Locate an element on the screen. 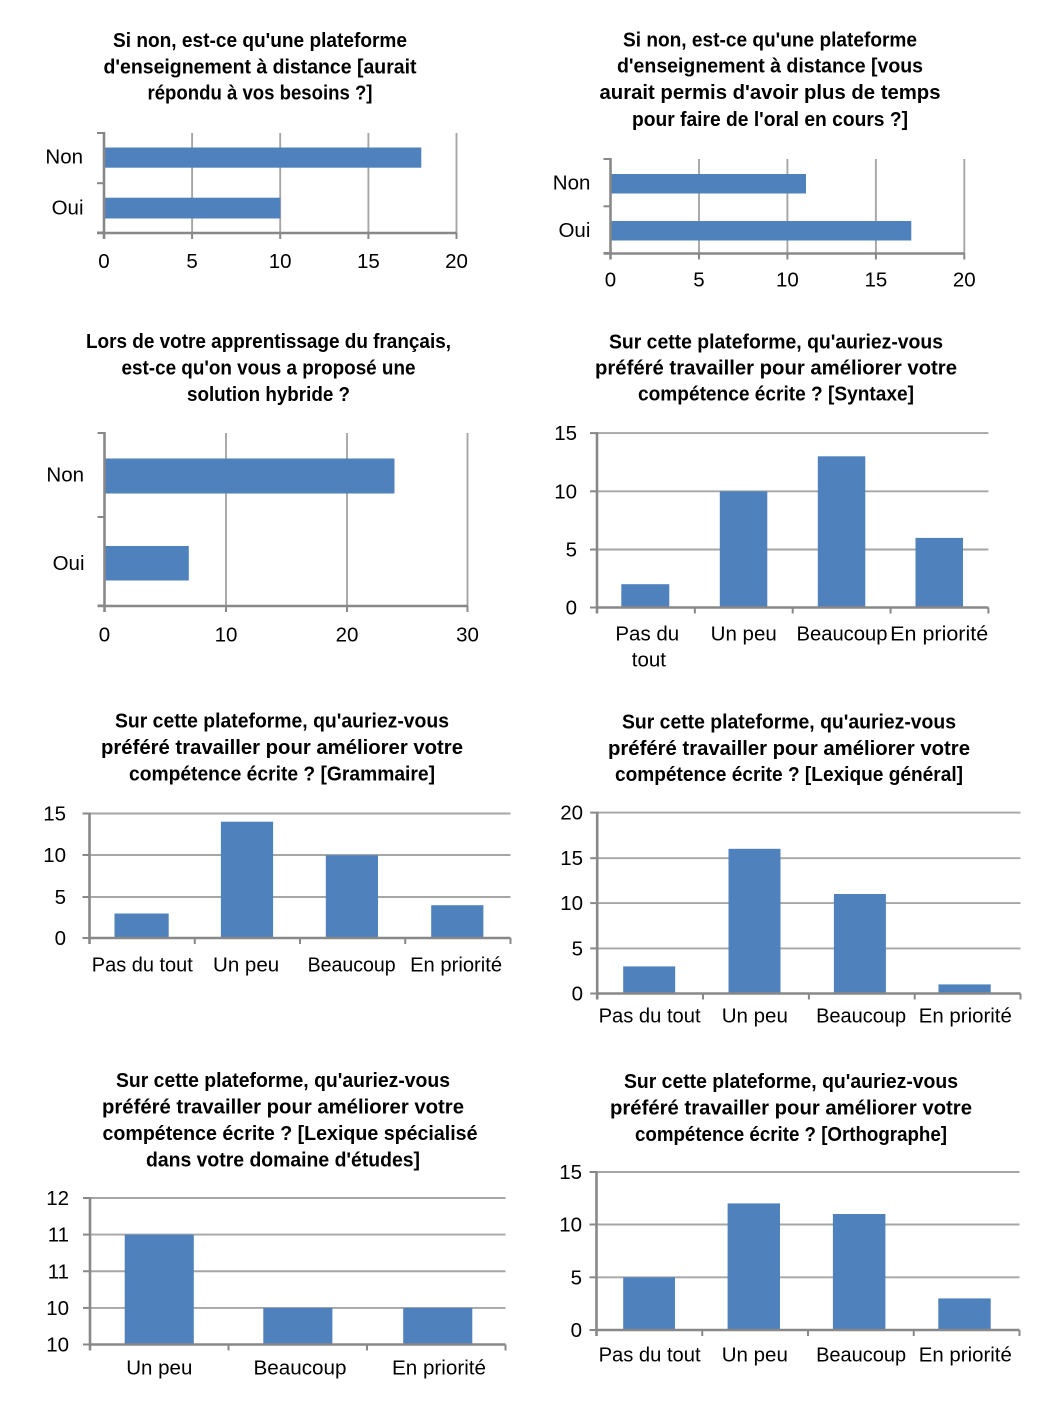 This screenshot has width=1053, height=1406. svg-text: tout is located at coordinates (649, 659).